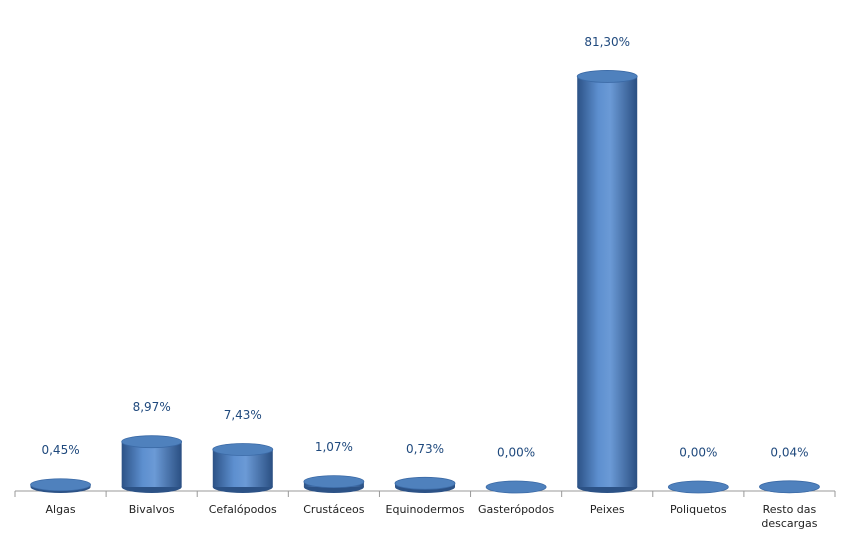 Image resolution: width=851 pixels, height=539 pixels. I want to click on x-tick-label: Equinodermos, so click(425, 509).